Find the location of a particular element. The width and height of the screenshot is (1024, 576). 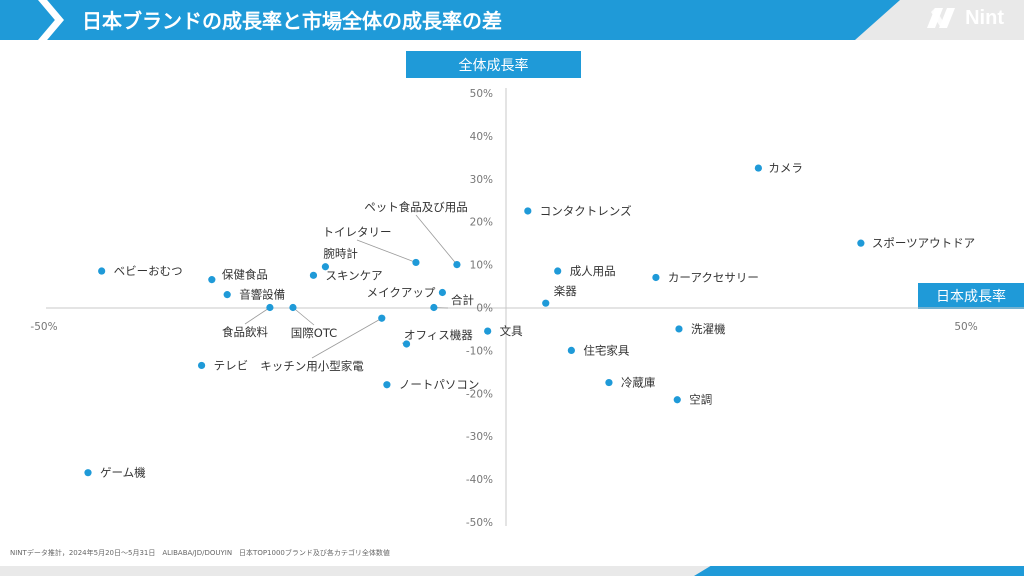

logo-text: Nint is located at coordinates (984, 17).